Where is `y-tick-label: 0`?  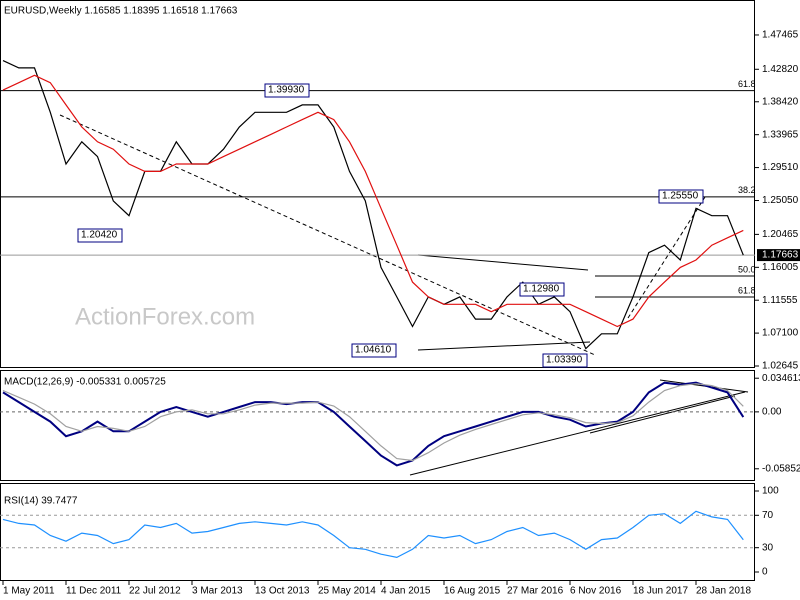
y-tick-label: 0 is located at coordinates (765, 572).